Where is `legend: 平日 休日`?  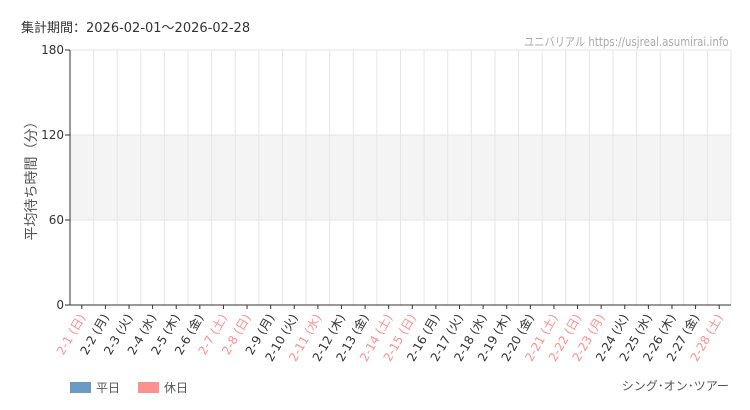
legend: 平日 休日 is located at coordinates (129, 387).